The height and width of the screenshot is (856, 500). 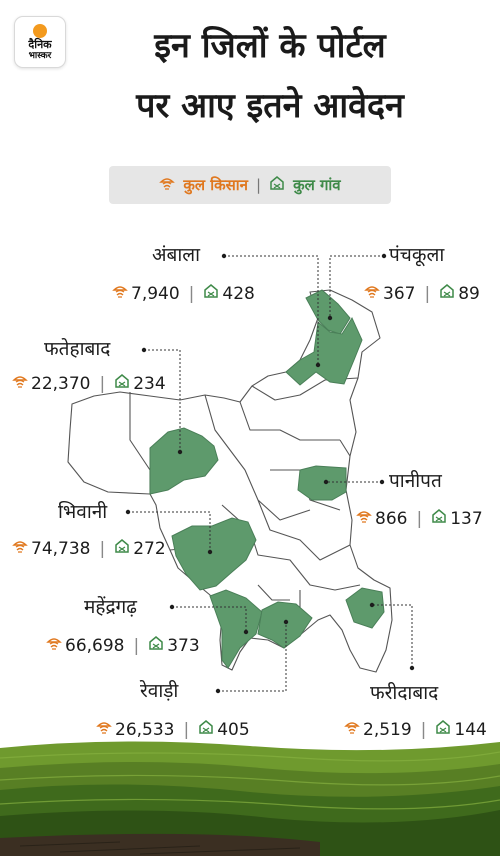 What do you see at coordinates (61, 549) in the screenshot?
I see `farmers-count: 74,738` at bounding box center [61, 549].